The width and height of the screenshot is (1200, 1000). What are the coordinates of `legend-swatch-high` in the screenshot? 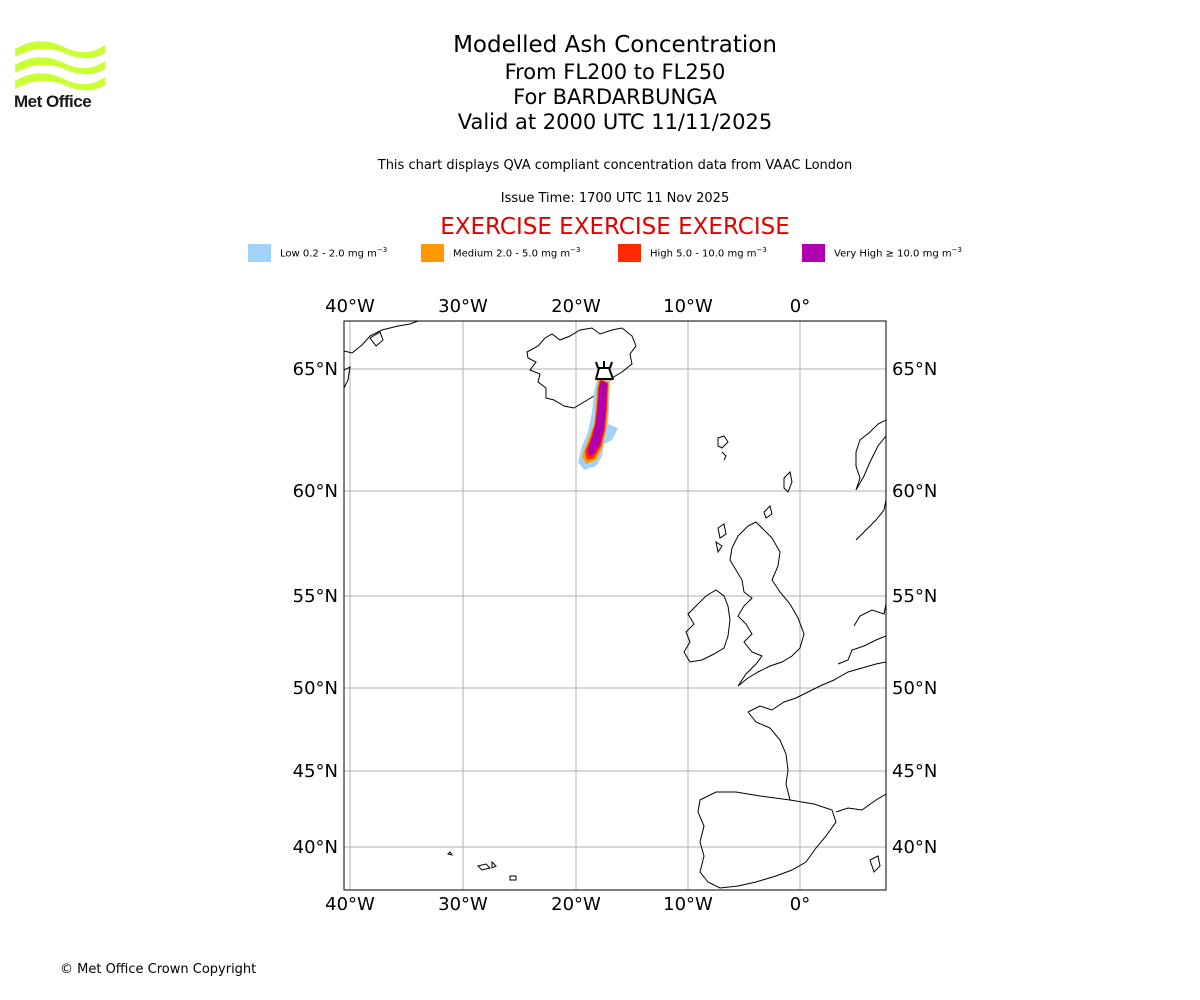 It's located at (629, 253).